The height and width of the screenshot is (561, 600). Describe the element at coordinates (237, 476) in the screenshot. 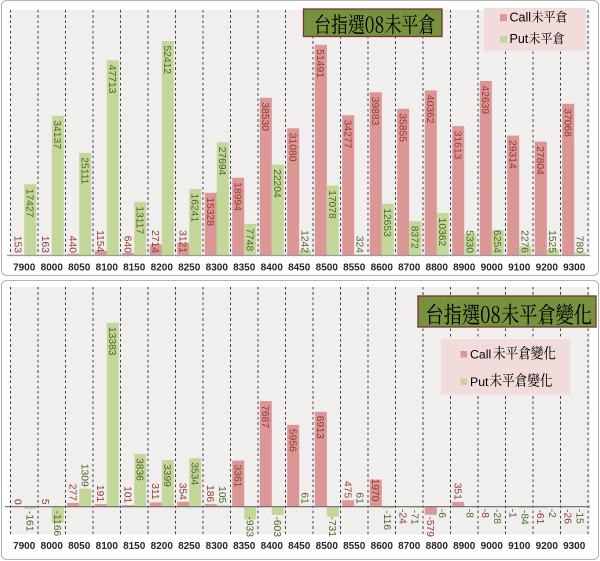

I see `svg-text: 3361` at that location.